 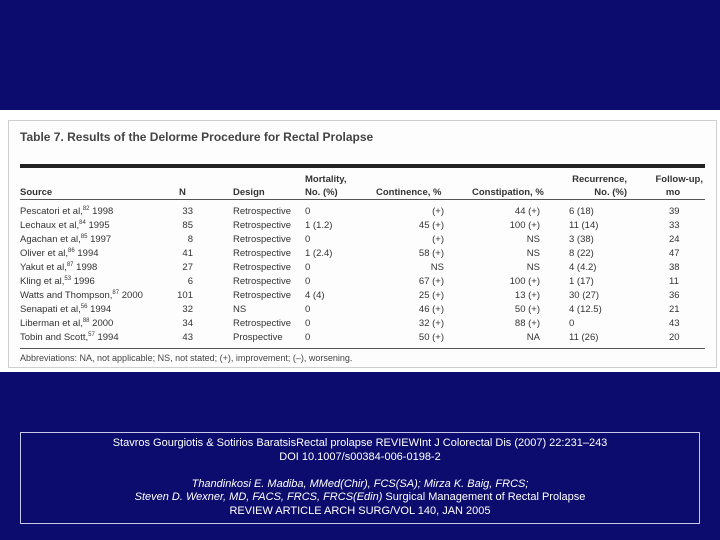 What do you see at coordinates (584, 295) in the screenshot?
I see `cell-recurrence: 30 (27)` at bounding box center [584, 295].